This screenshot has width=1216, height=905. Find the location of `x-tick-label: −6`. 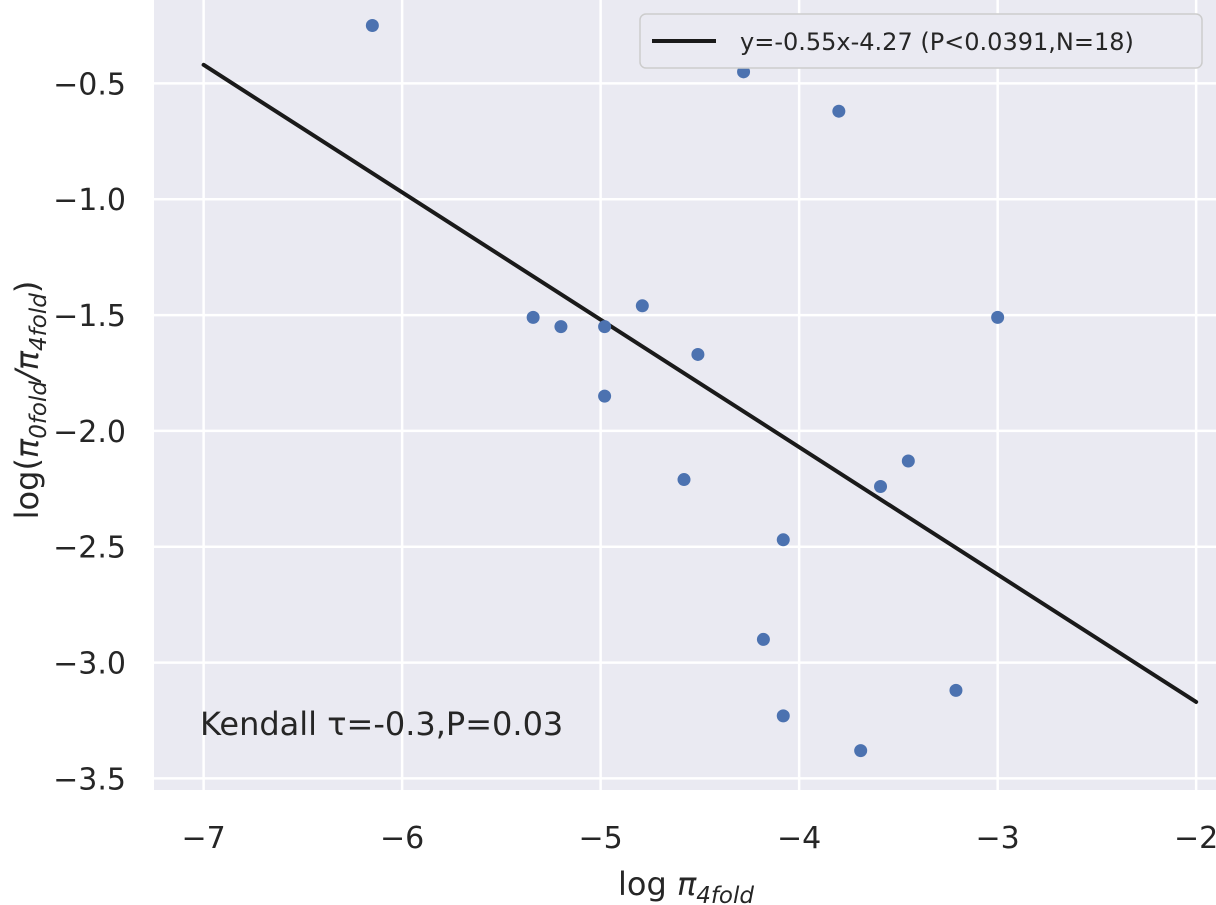

x-tick-label: −6 is located at coordinates (402, 838).